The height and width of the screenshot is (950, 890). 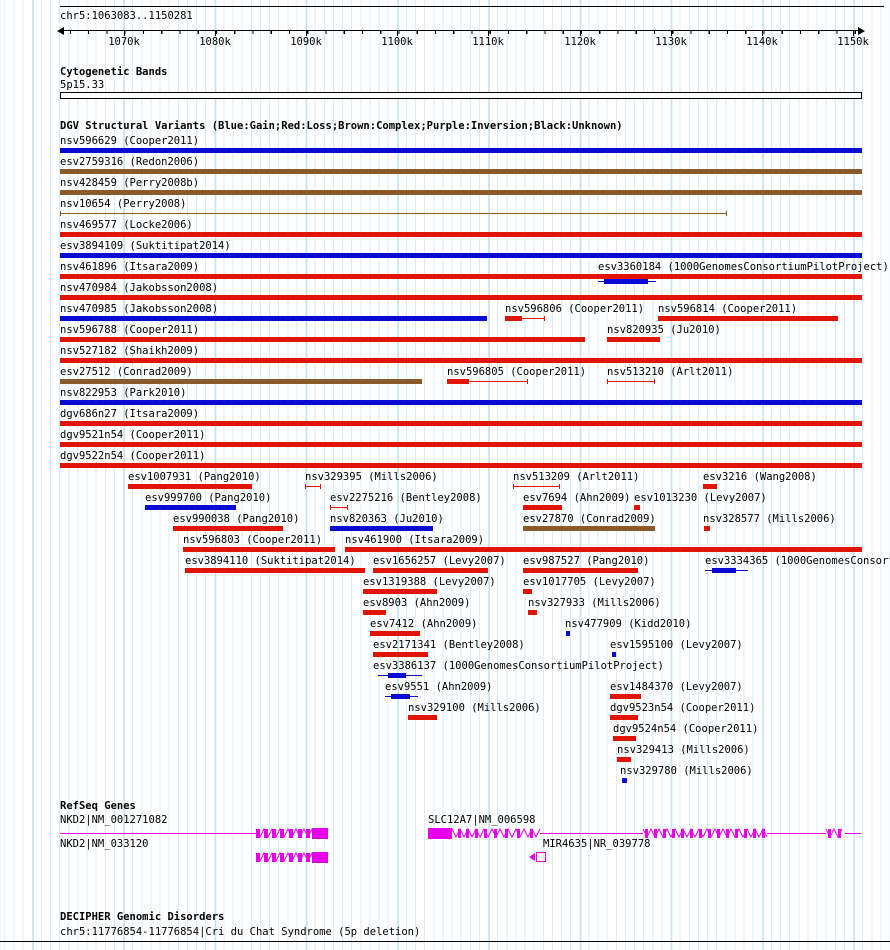 I want to click on variant-label: esv7412 (Ahn2009), so click(x=424, y=624).